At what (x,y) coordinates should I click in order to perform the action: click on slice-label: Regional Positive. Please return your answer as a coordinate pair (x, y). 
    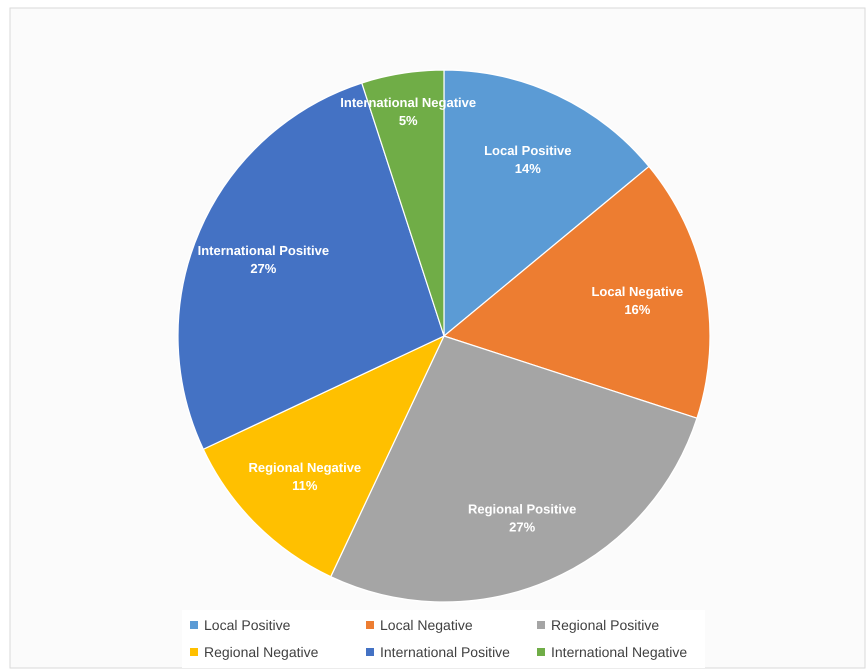
    Looking at the image, I should click on (522, 509).